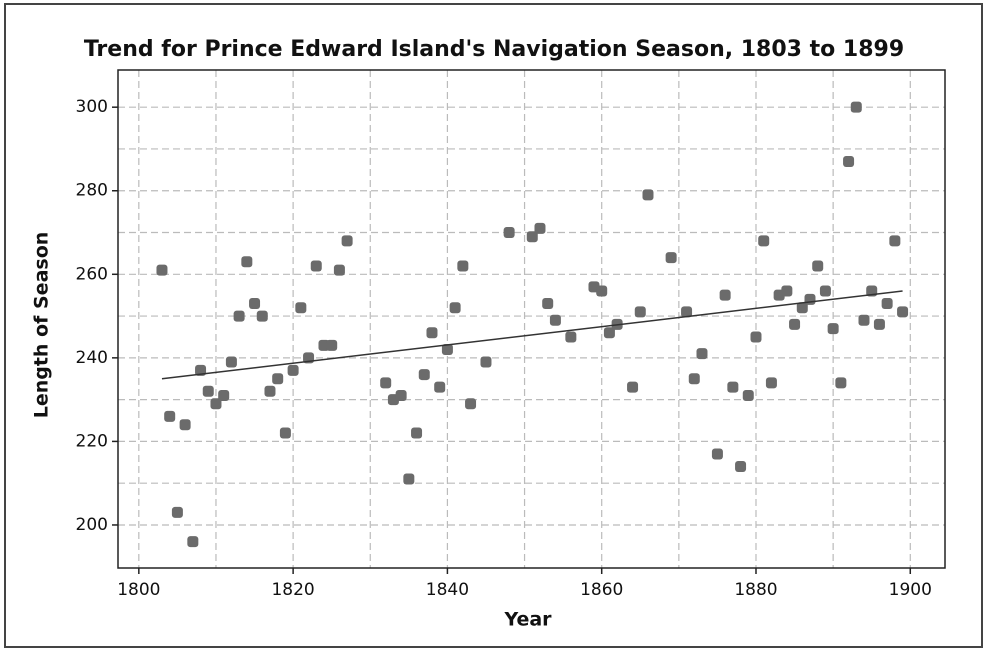  Describe the element at coordinates (755, 590) in the screenshot. I see `x-tick-label: 1880` at that location.